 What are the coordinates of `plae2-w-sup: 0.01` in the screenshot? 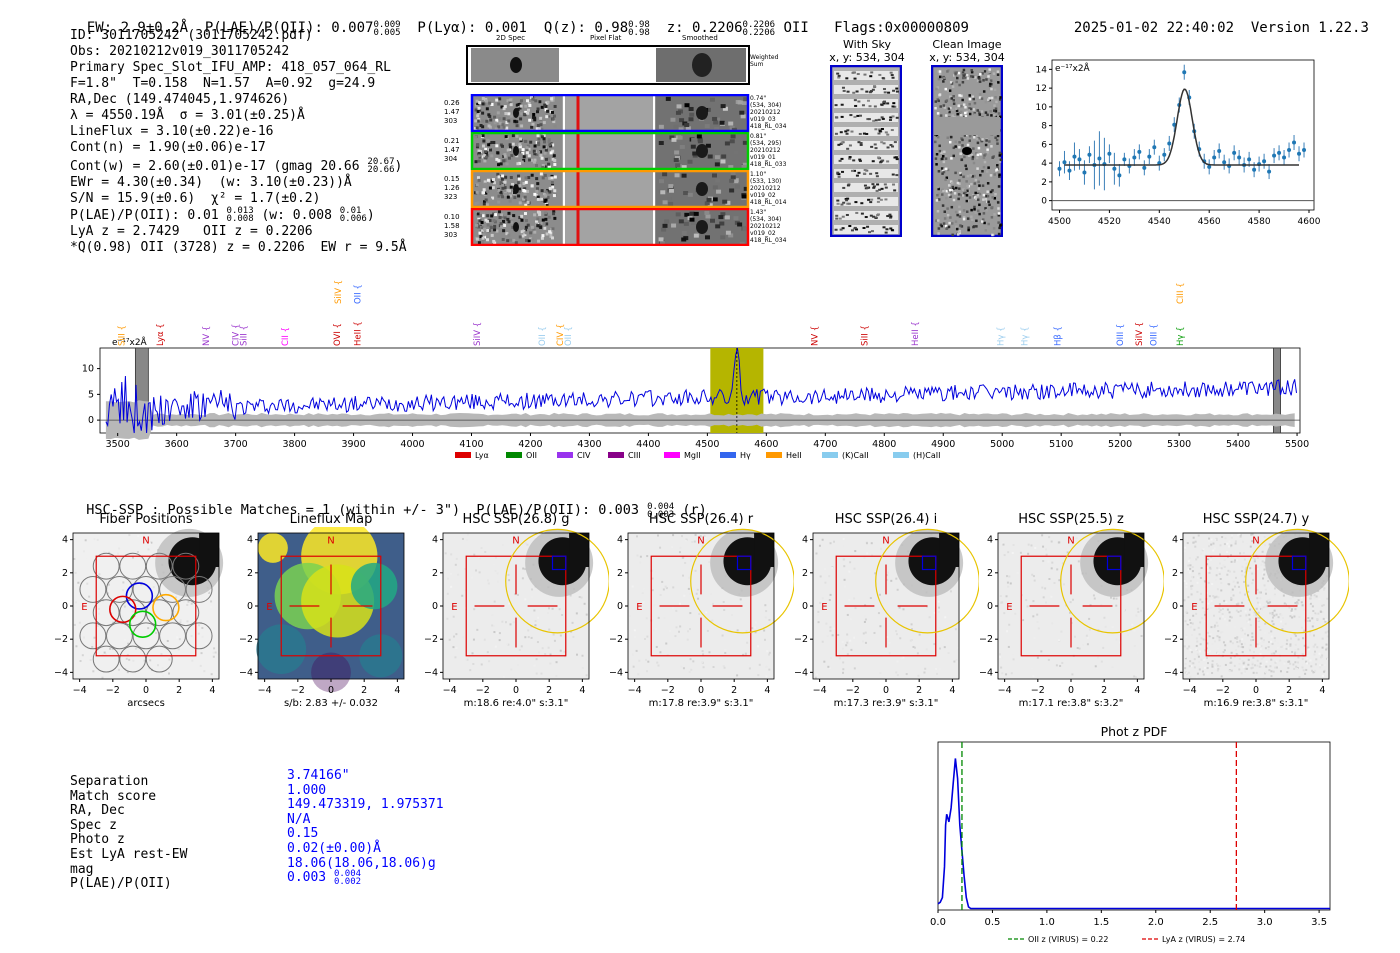 It's located at (350, 211).